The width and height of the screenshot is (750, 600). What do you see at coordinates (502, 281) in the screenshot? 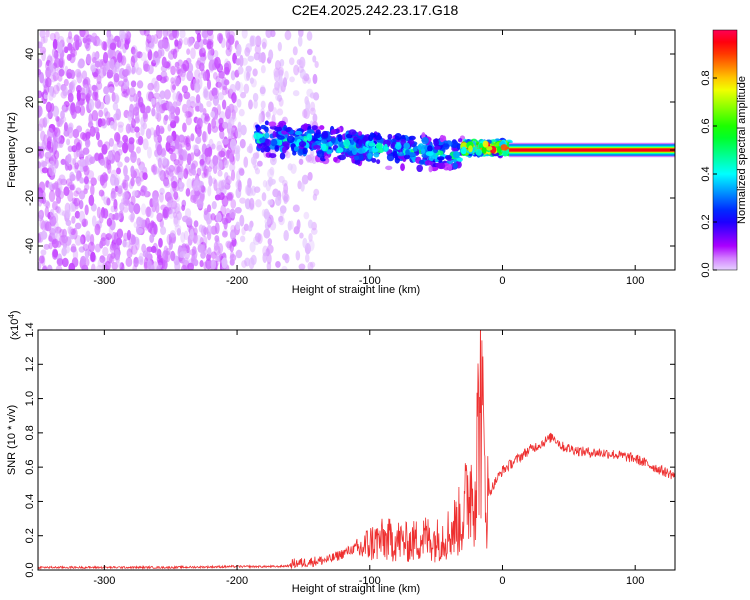
I see `heatmap-x-tick-label: 0` at bounding box center [502, 281].